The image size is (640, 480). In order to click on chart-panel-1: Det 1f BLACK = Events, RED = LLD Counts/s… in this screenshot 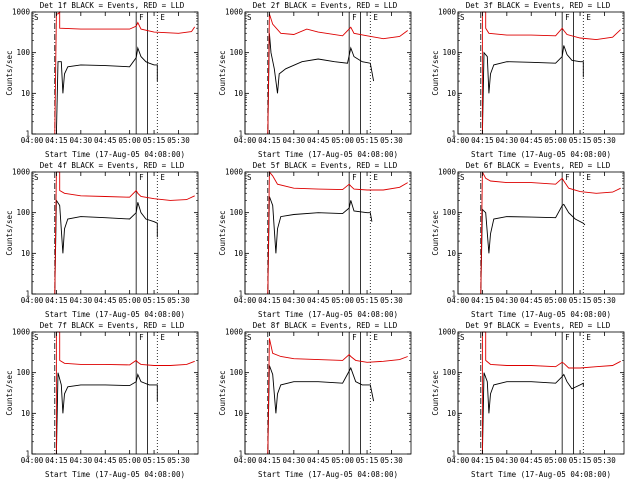, I will do `click(102, 80)`.